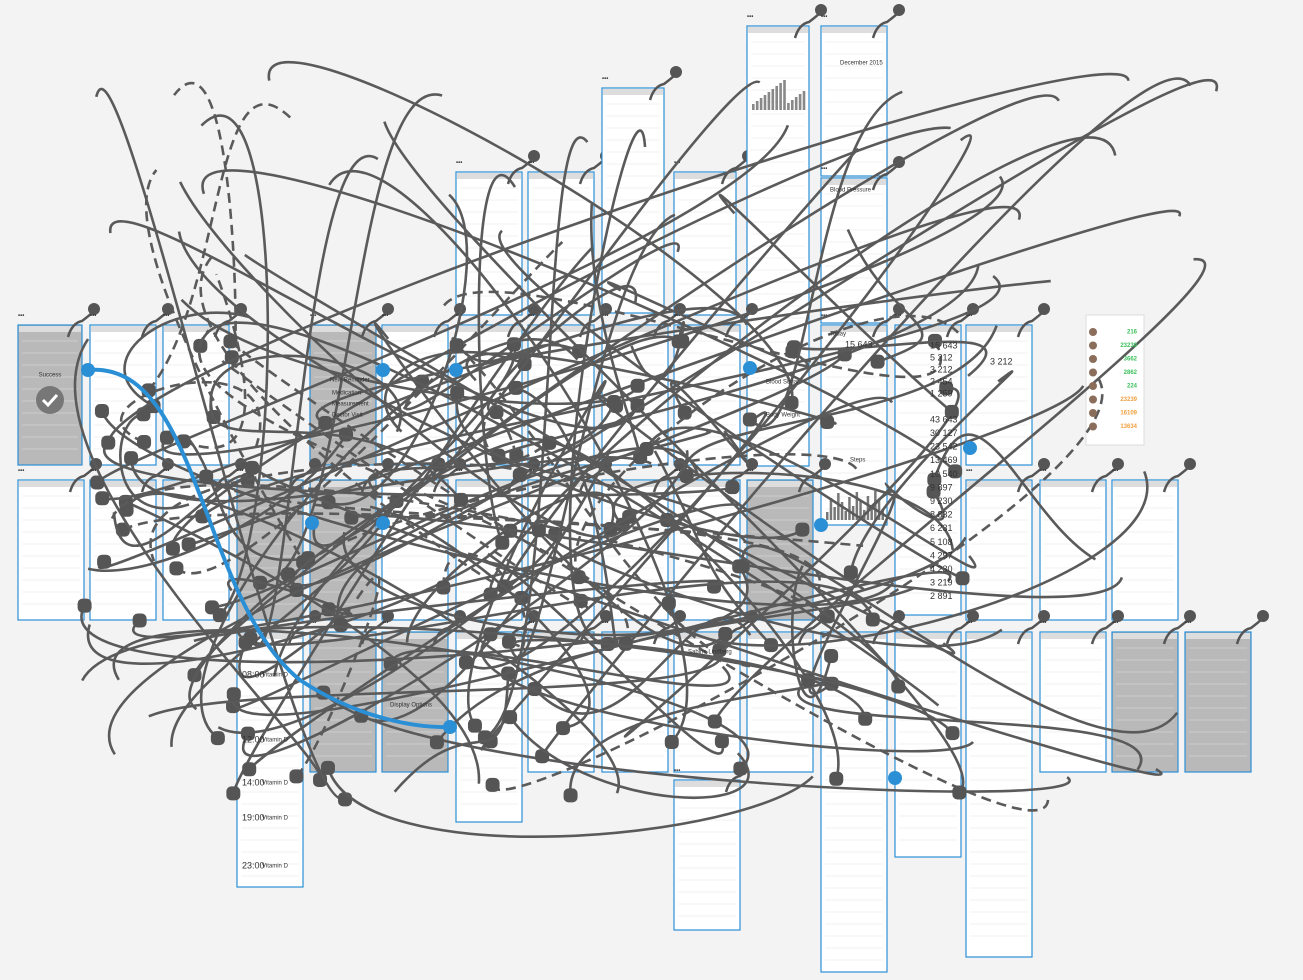  I want to click on label: December 2015, so click(861, 64).